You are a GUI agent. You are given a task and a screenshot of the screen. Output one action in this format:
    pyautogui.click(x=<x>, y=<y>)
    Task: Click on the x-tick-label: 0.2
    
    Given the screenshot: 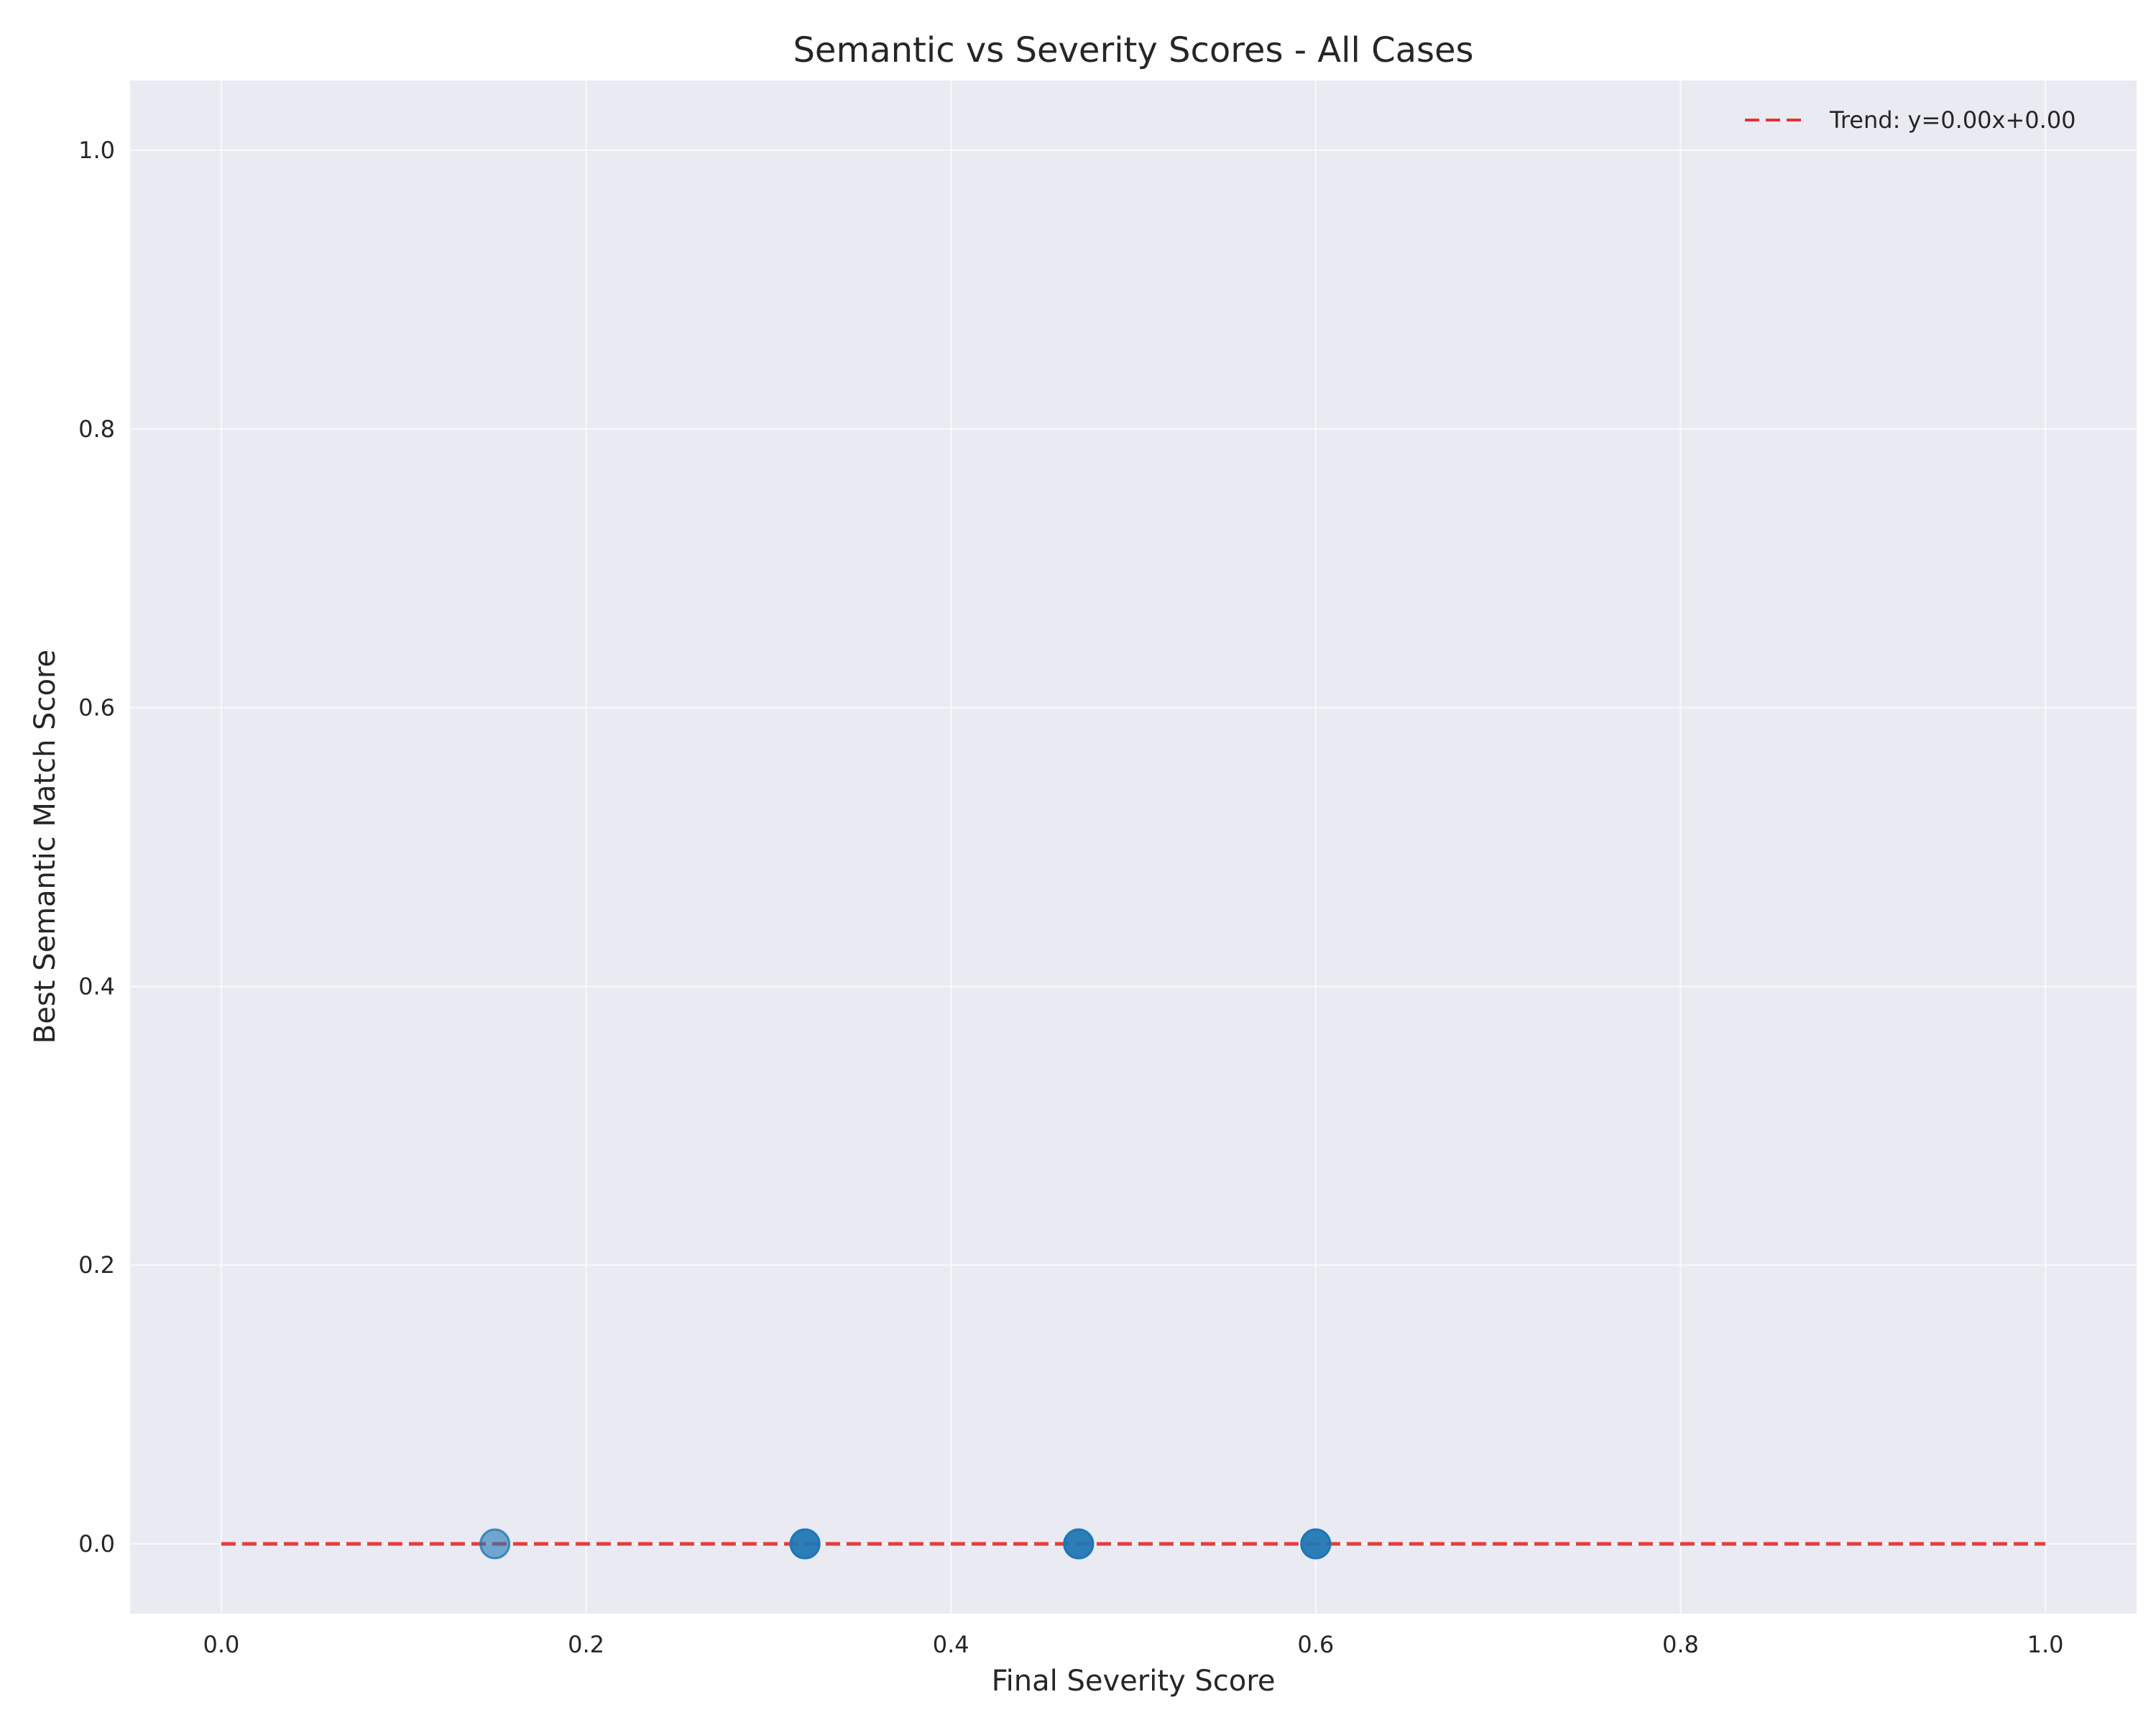 What is the action you would take?
    pyautogui.click(x=586, y=1644)
    